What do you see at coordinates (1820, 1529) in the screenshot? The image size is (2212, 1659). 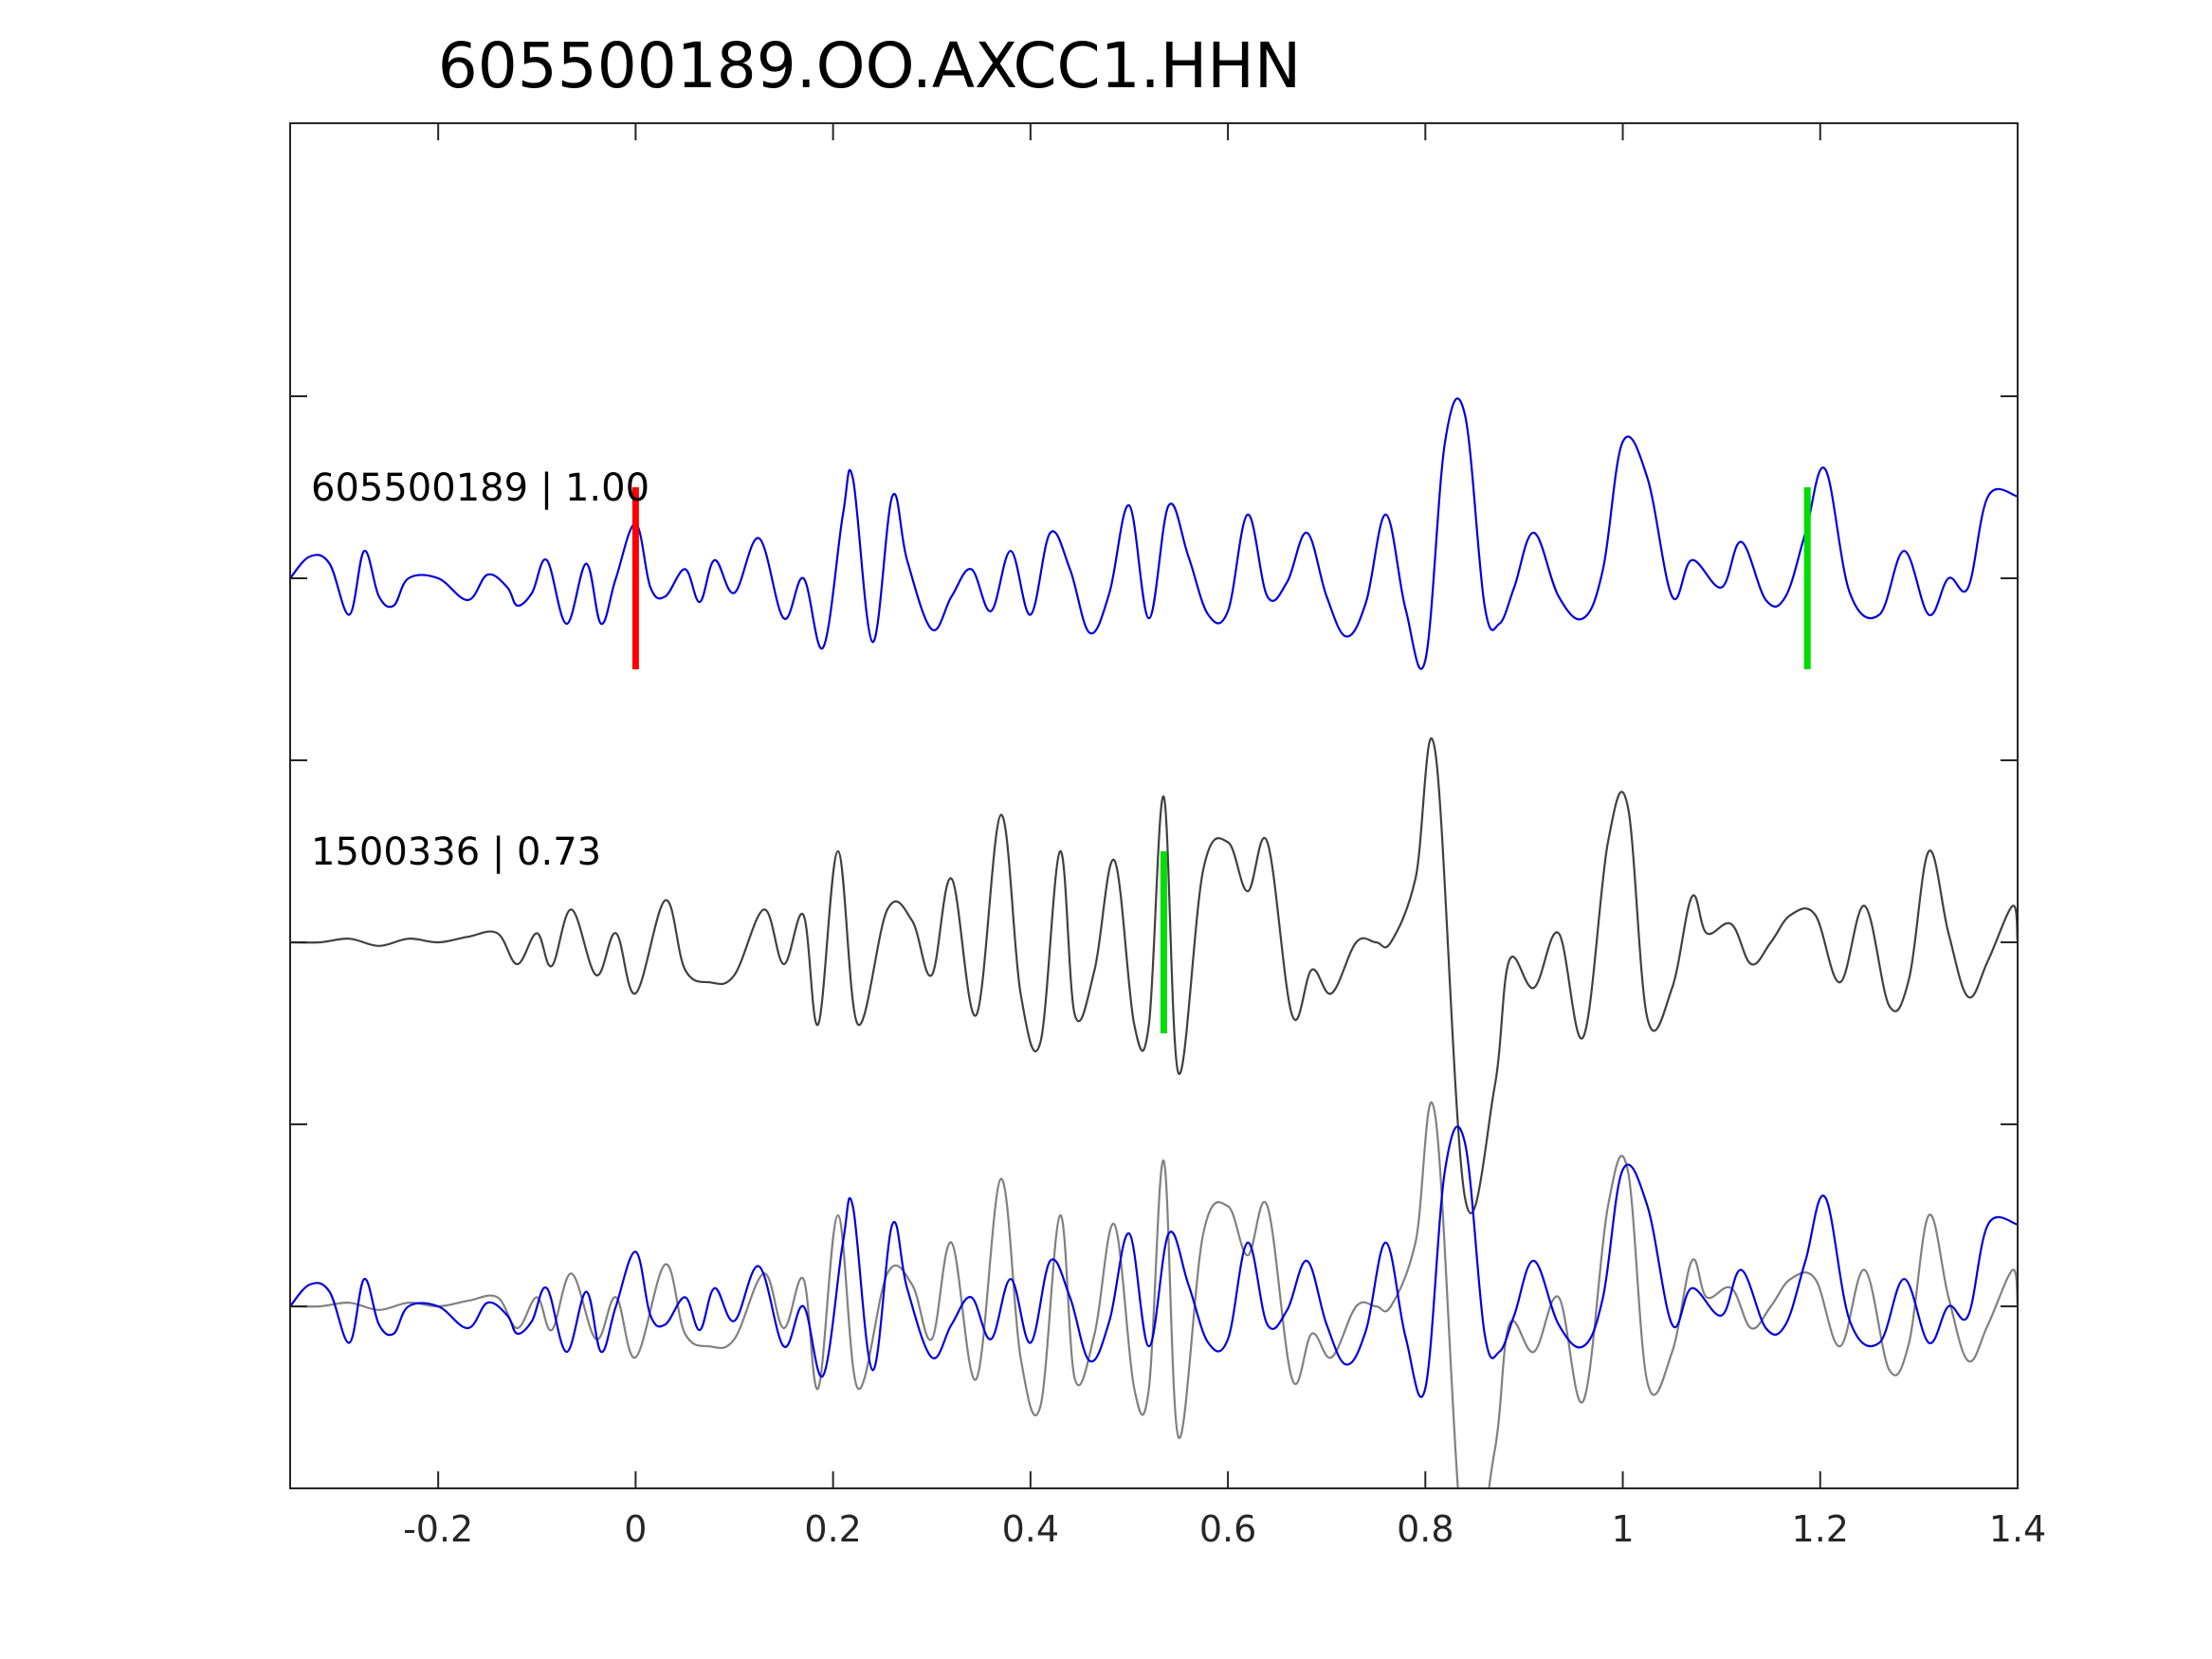 I see `x-tick-label: 1.2` at bounding box center [1820, 1529].